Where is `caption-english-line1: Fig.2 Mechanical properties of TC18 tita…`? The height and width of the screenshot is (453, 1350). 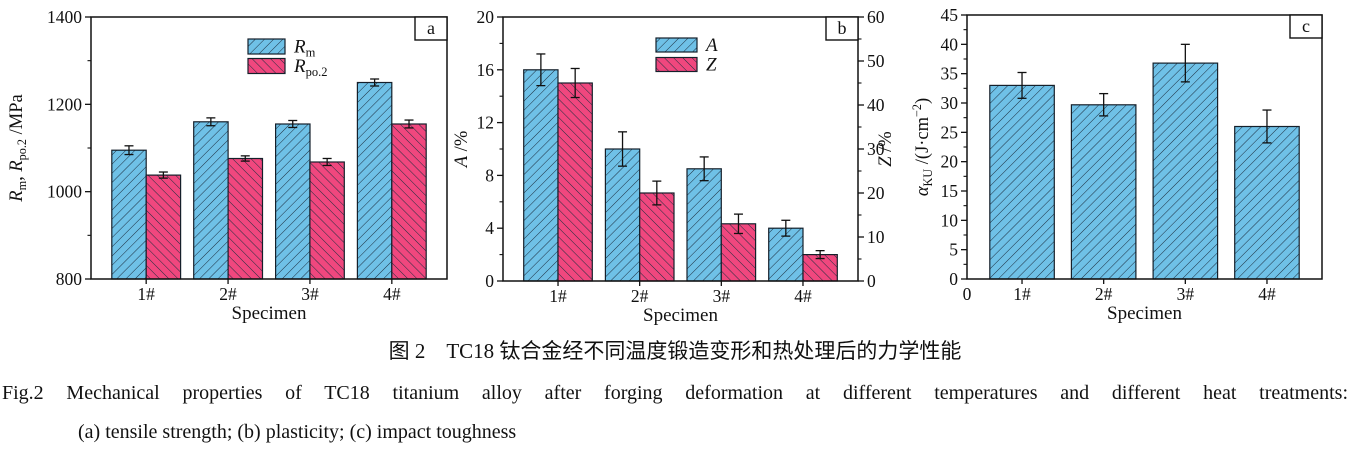 caption-english-line1: Fig.2 Mechanical properties of TC18 tita… is located at coordinates (675, 393).